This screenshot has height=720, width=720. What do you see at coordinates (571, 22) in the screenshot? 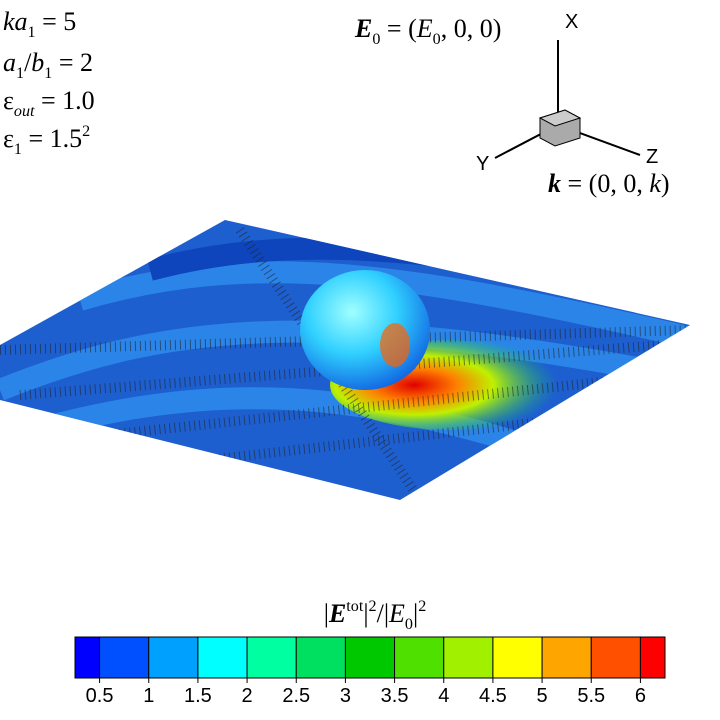
I see `axis-label: X` at bounding box center [571, 22].